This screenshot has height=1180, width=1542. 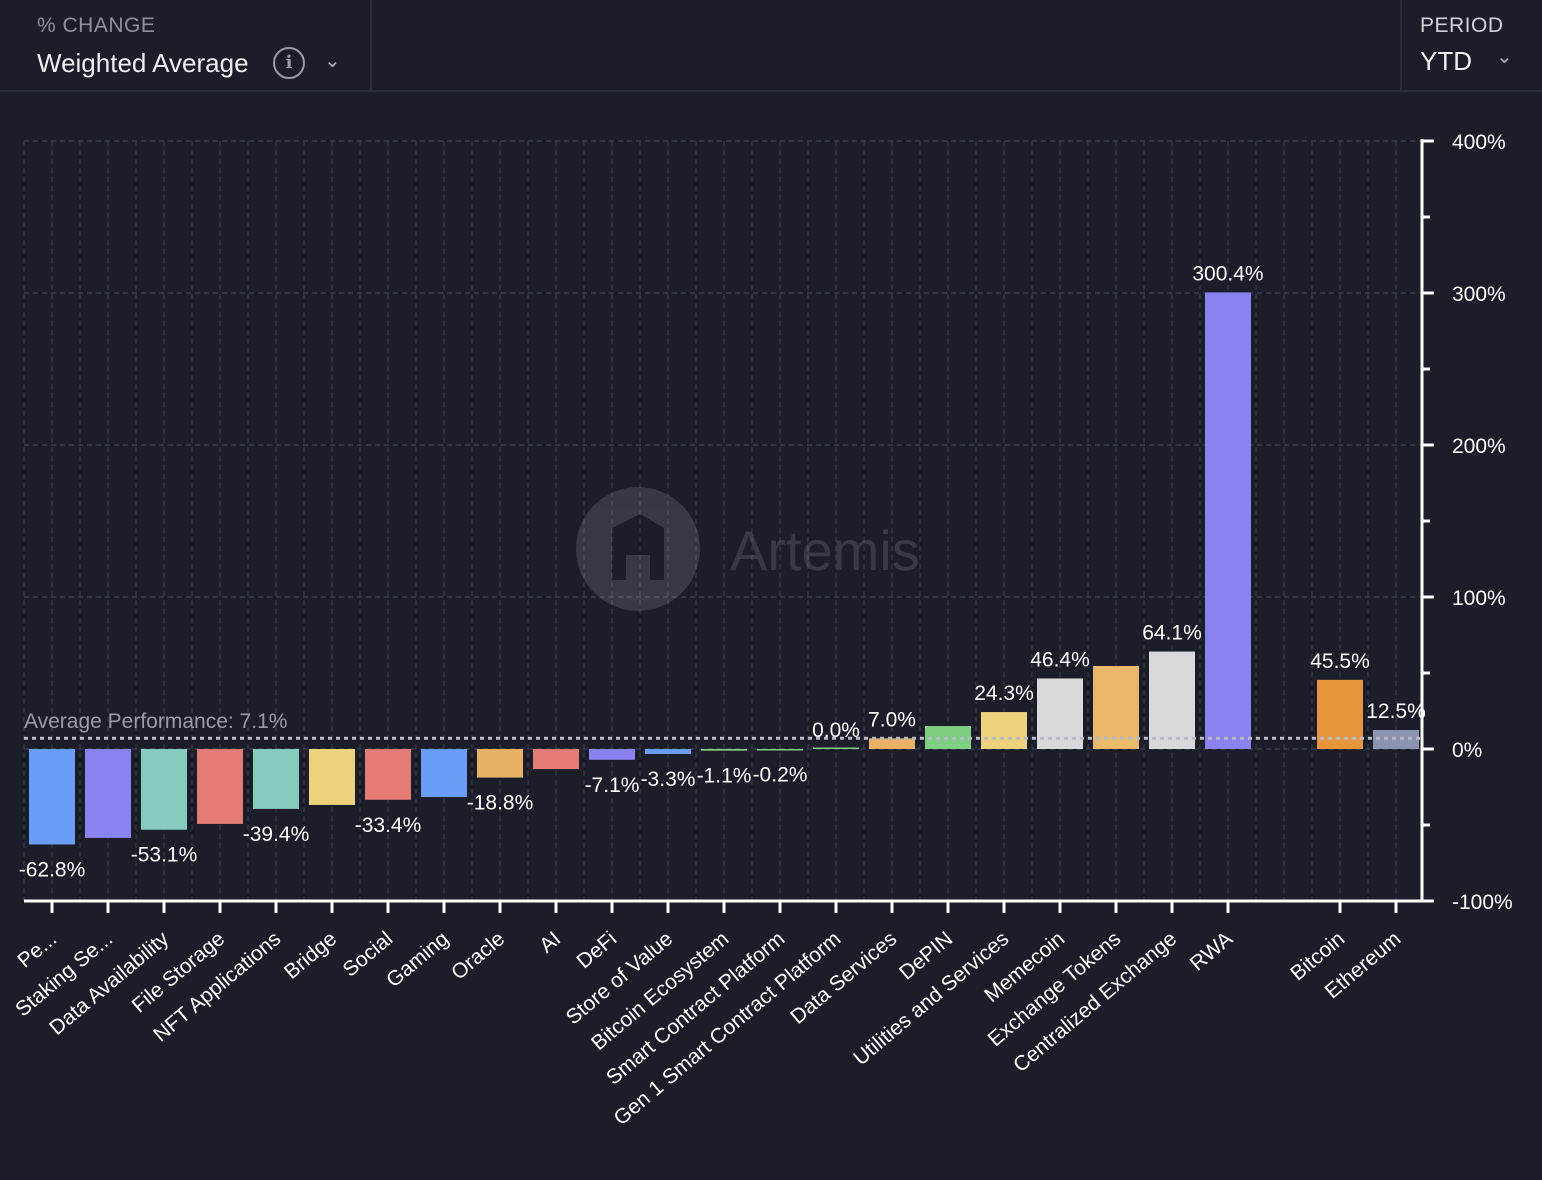 I want to click on x-tick-label: RWA, so click(x=1211, y=951).